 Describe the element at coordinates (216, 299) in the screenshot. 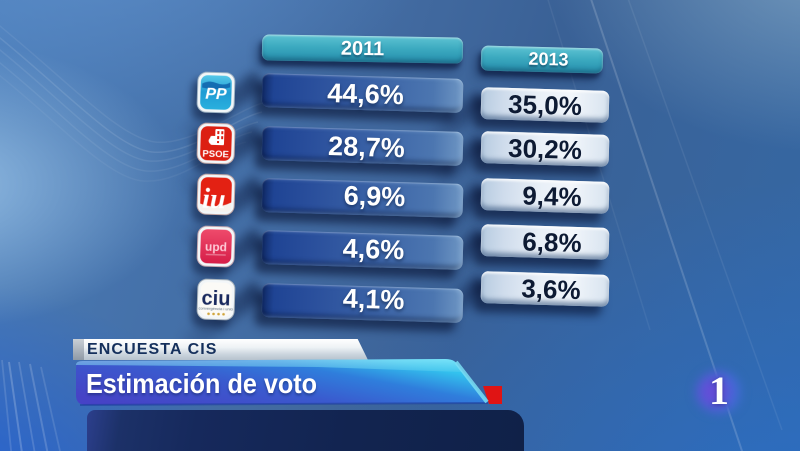

I see `svg-text: ciu` at that location.